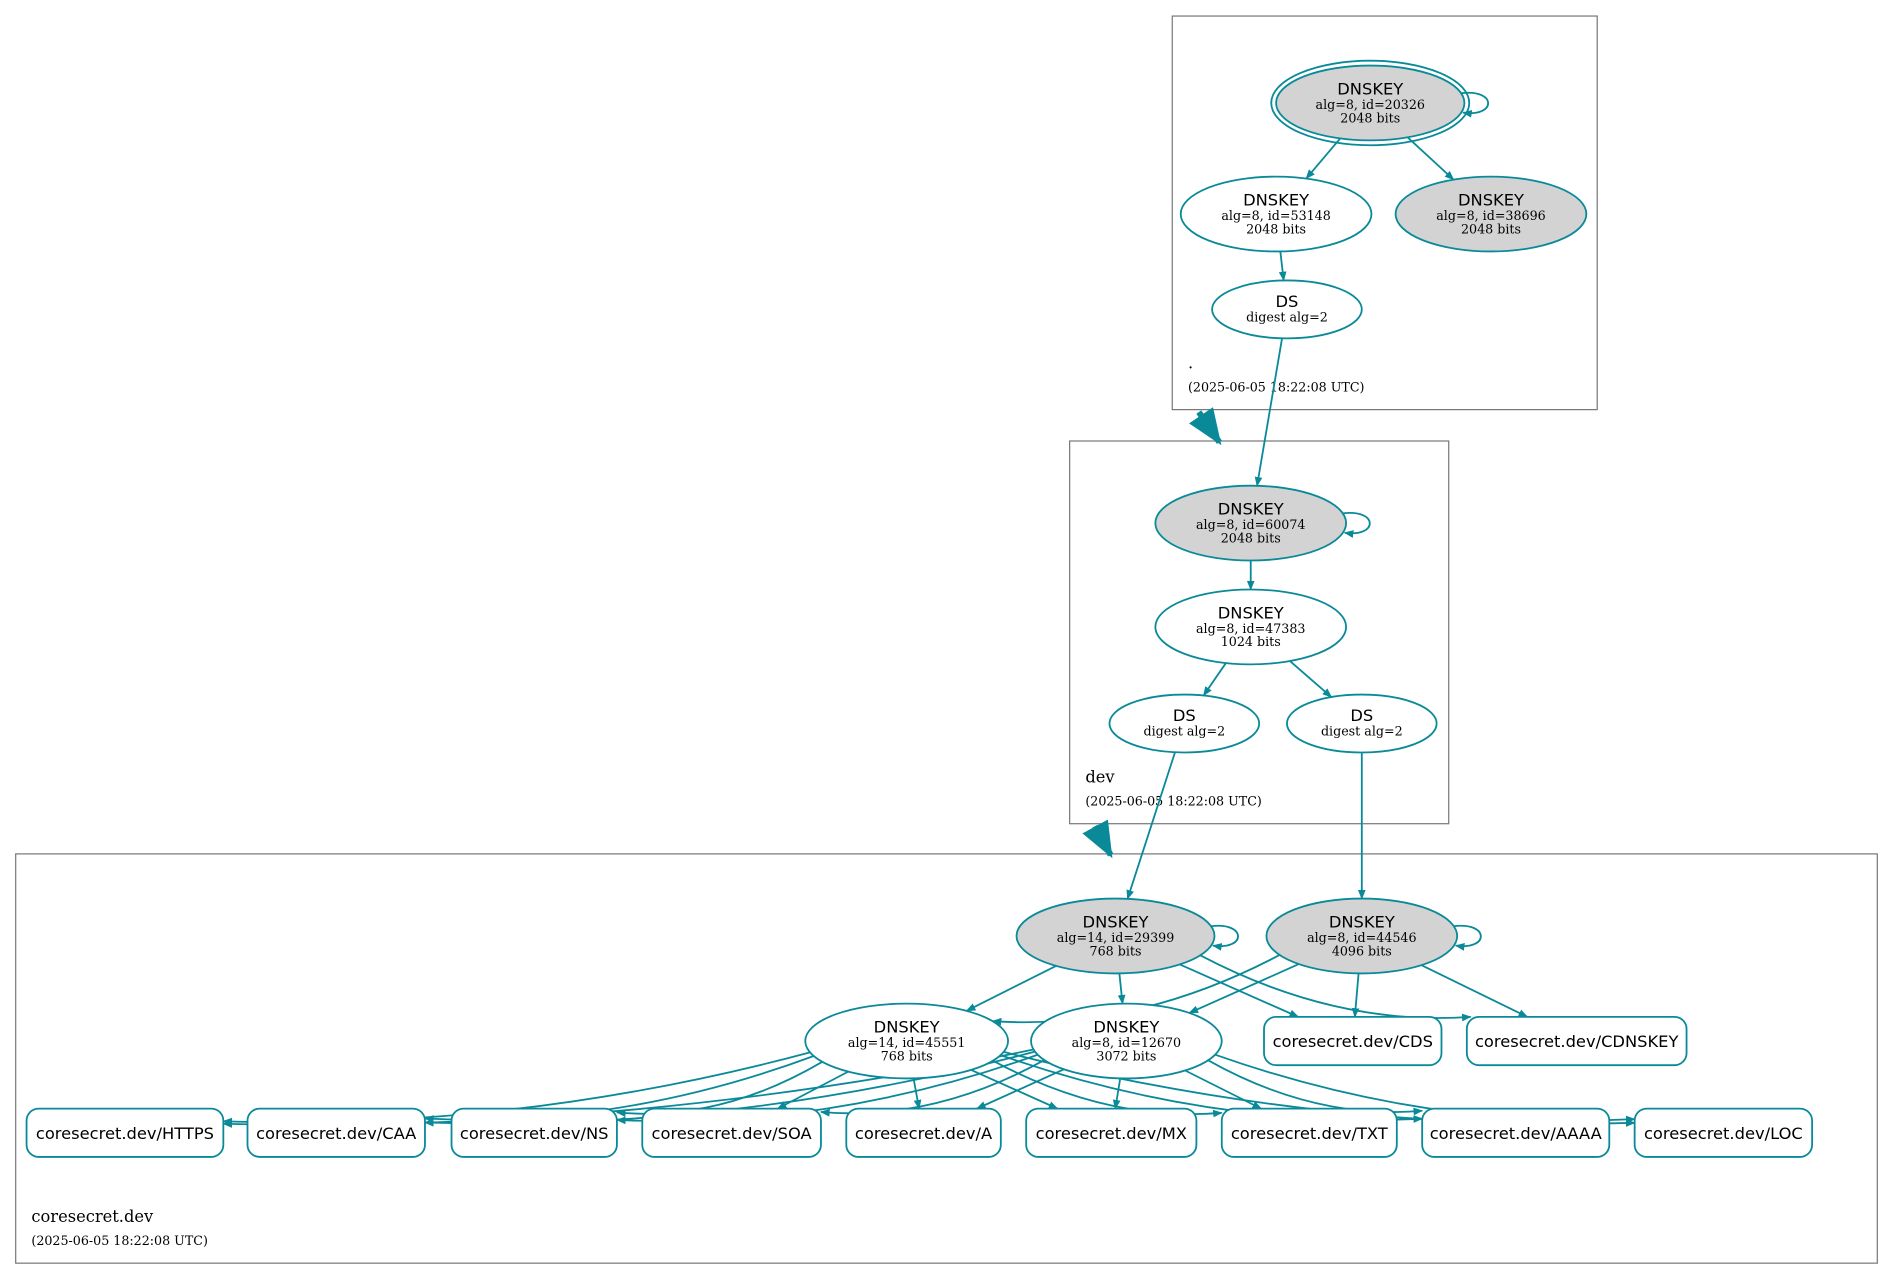 This screenshot has height=1278, width=1893. I want to click on rrset-node: coresecret.dev/CDNSKEY, so click(1576, 1041).